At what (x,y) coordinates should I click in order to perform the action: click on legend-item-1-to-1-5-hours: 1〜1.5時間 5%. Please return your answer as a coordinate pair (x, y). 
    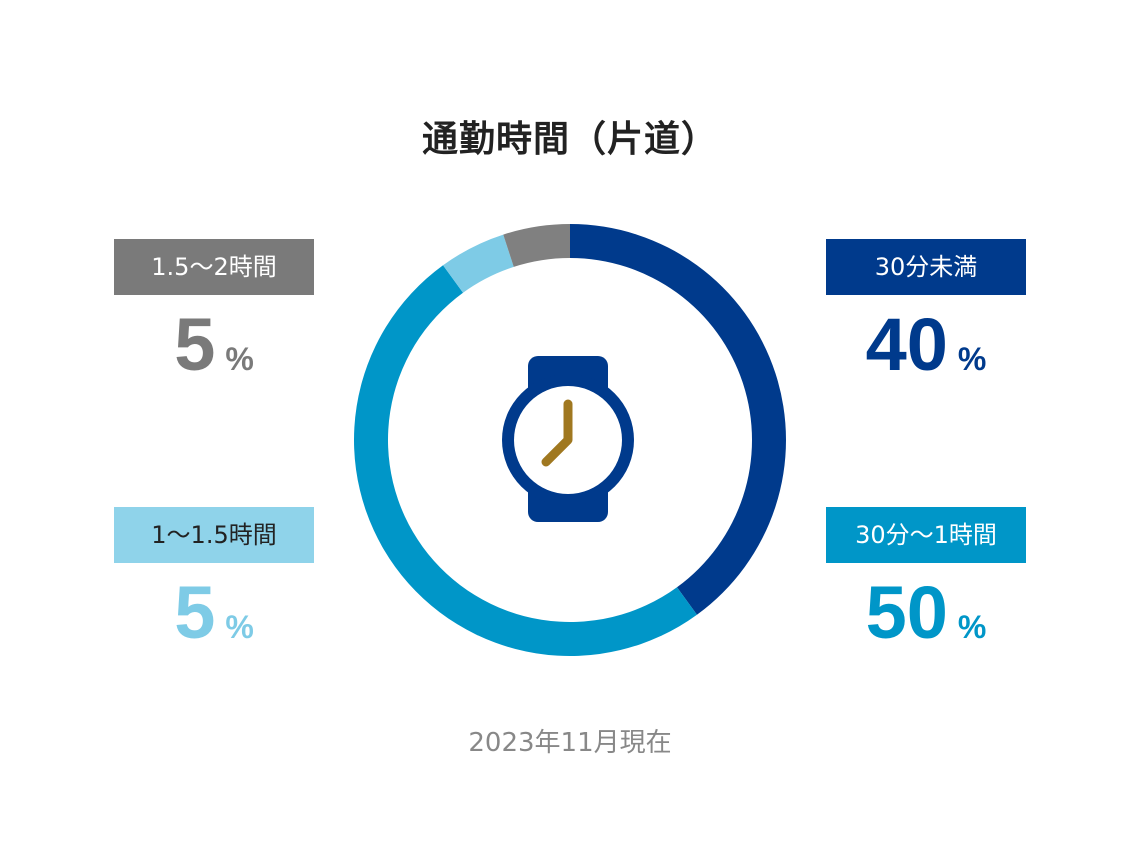
    Looking at the image, I should click on (214, 580).